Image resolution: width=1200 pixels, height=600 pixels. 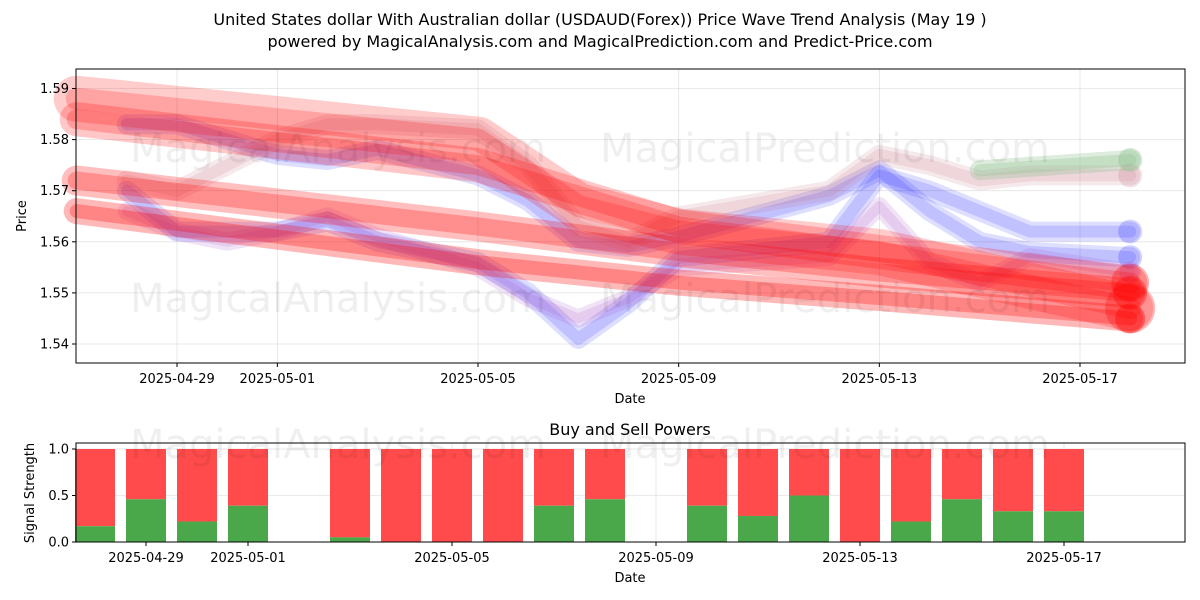 I want to click on price-y-ticks: 1.54 1.55 1.56 1.57 1.58 1.59, so click(x=58, y=217).